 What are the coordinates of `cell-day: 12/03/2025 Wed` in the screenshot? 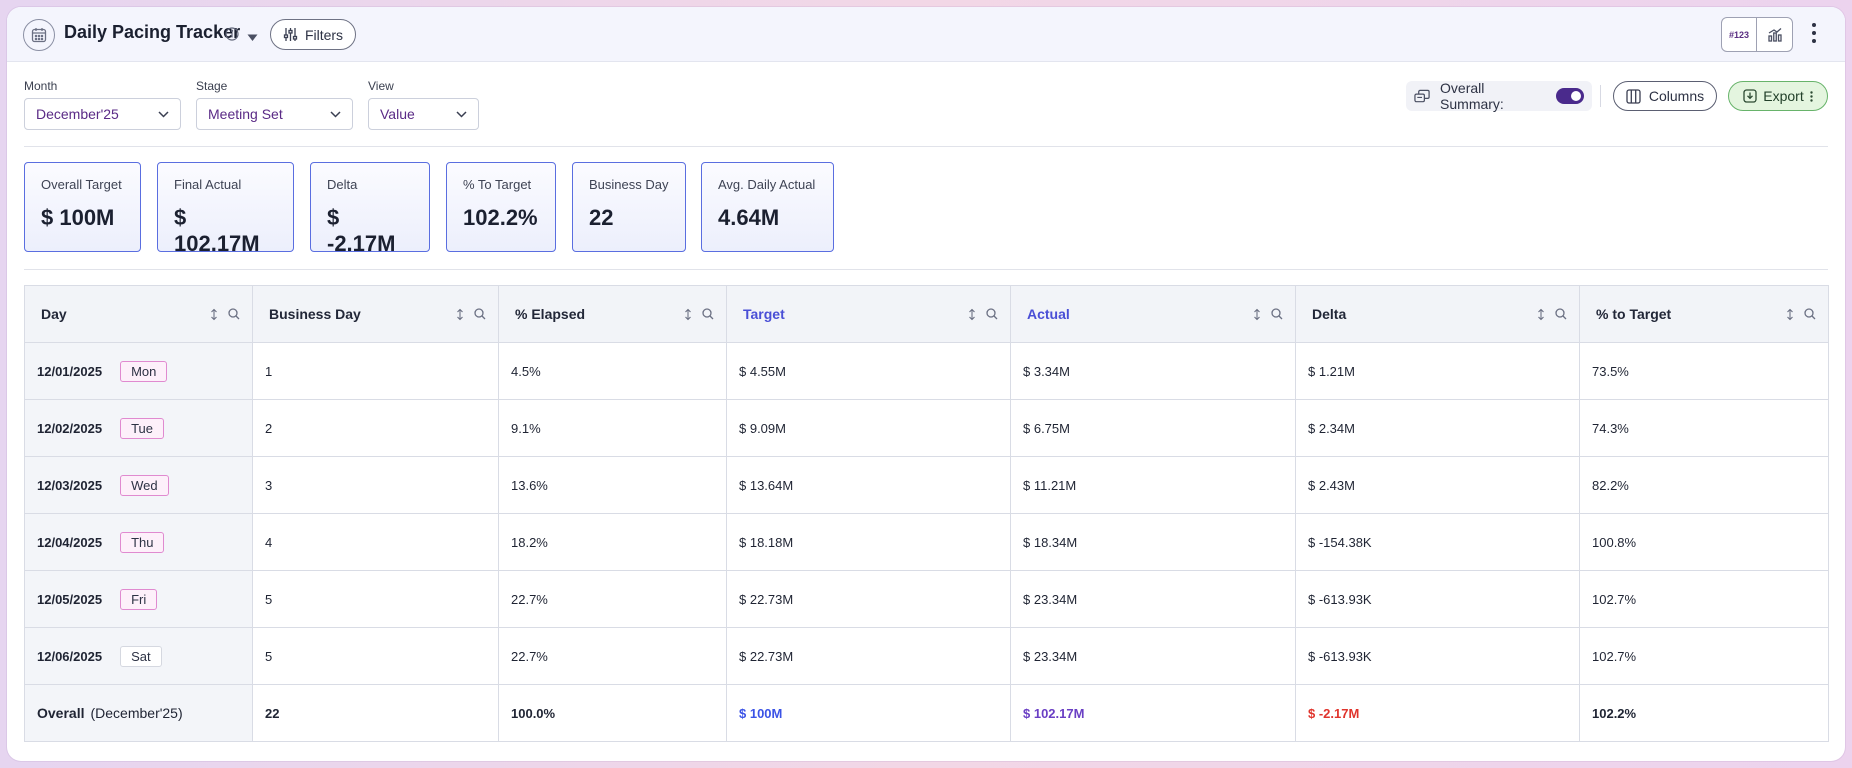 It's located at (138, 485).